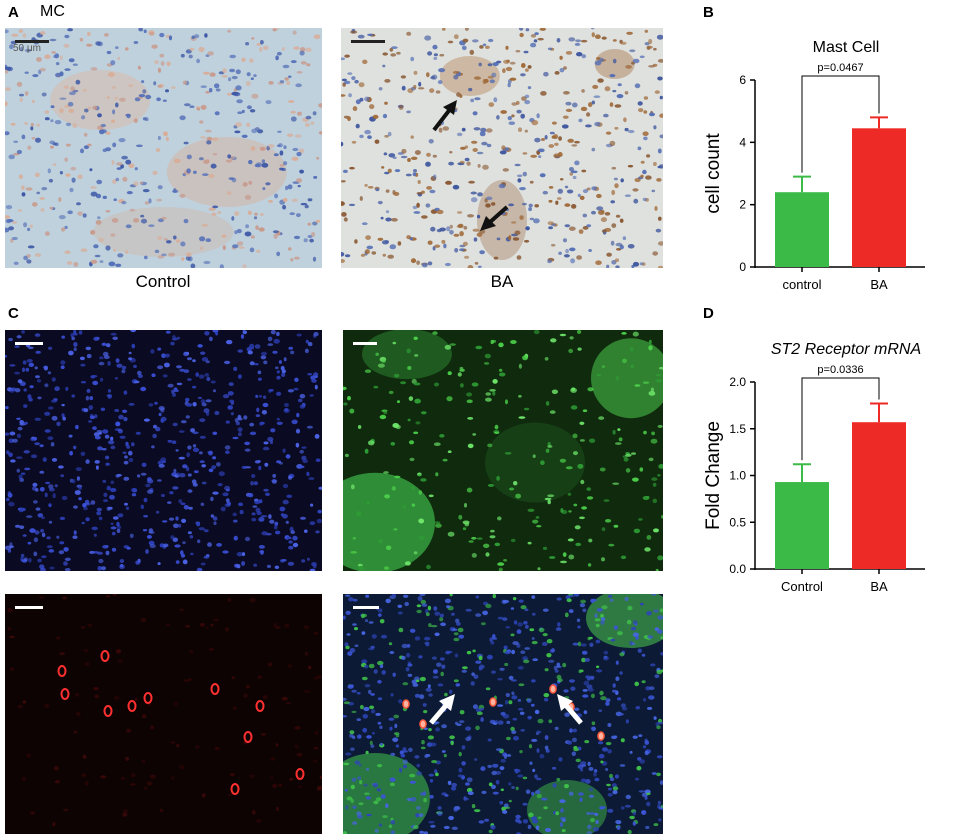  What do you see at coordinates (742, 267) in the screenshot?
I see `y-tick-label: 0` at bounding box center [742, 267].